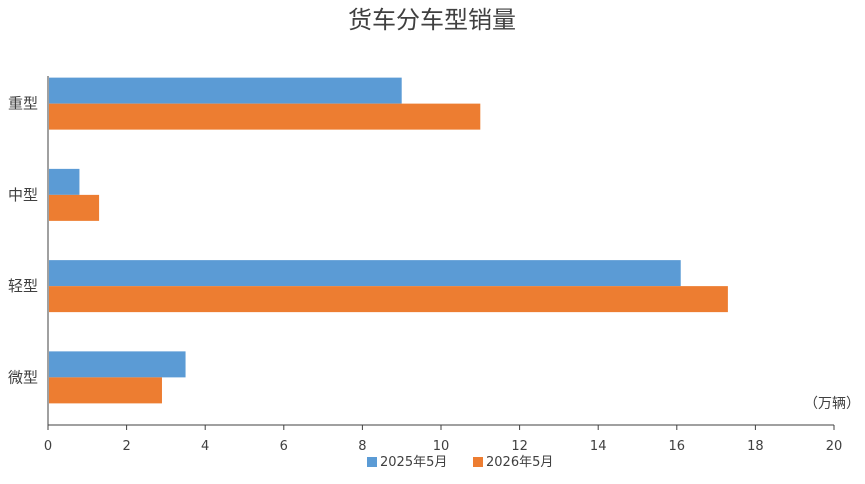 Image resolution: width=865 pixels, height=484 pixels. Describe the element at coordinates (23, 104) in the screenshot. I see `category-label: 重型` at that location.